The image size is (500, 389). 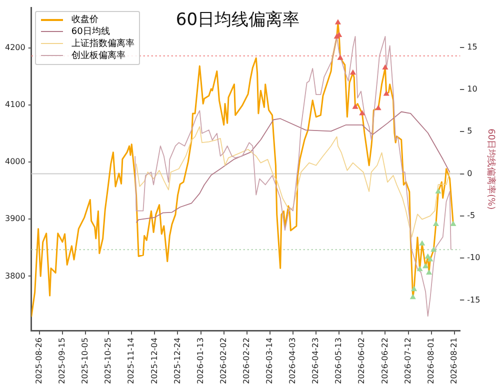 What do you see at coordinates (15, 47) in the screenshot?
I see `y-tick-label: 4200` at bounding box center [15, 47].